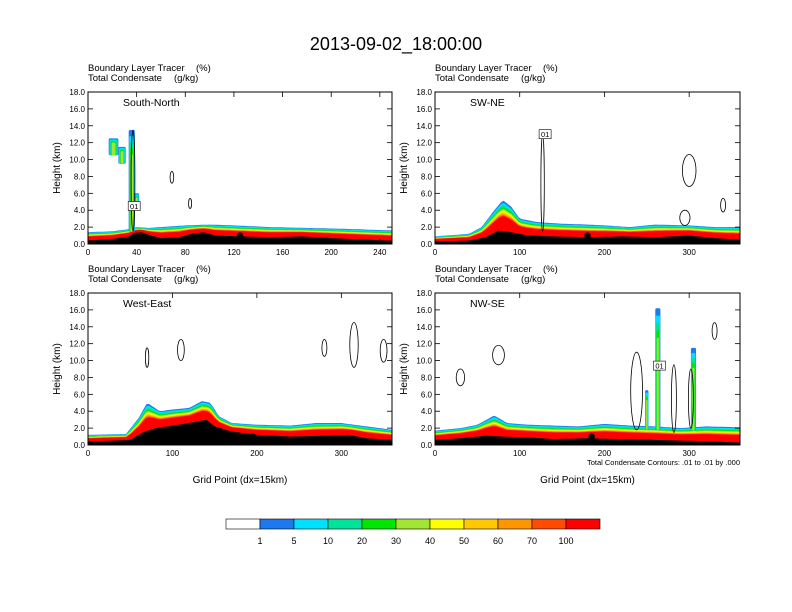 This screenshot has height=612, width=792. I want to click on x-tick-label: 120, so click(234, 252).